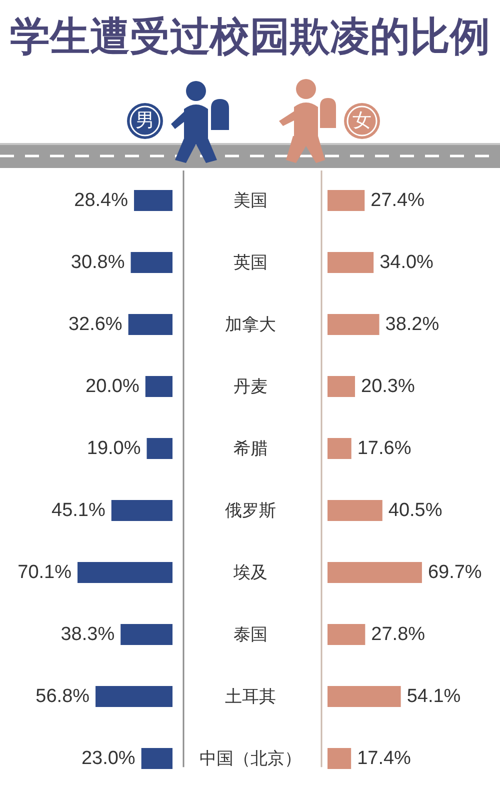  I want to click on data-label: 32.6%, so click(95, 324).